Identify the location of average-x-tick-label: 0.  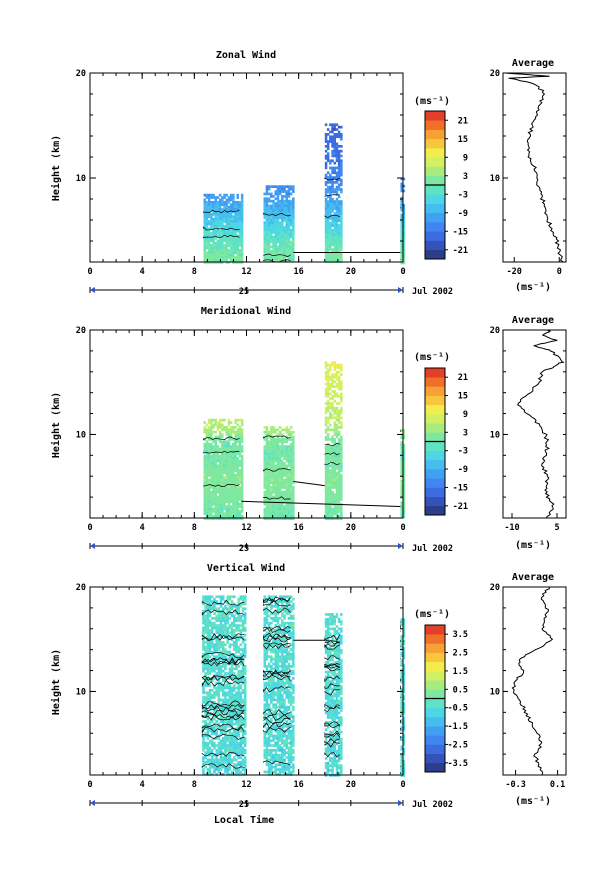
(559, 272).